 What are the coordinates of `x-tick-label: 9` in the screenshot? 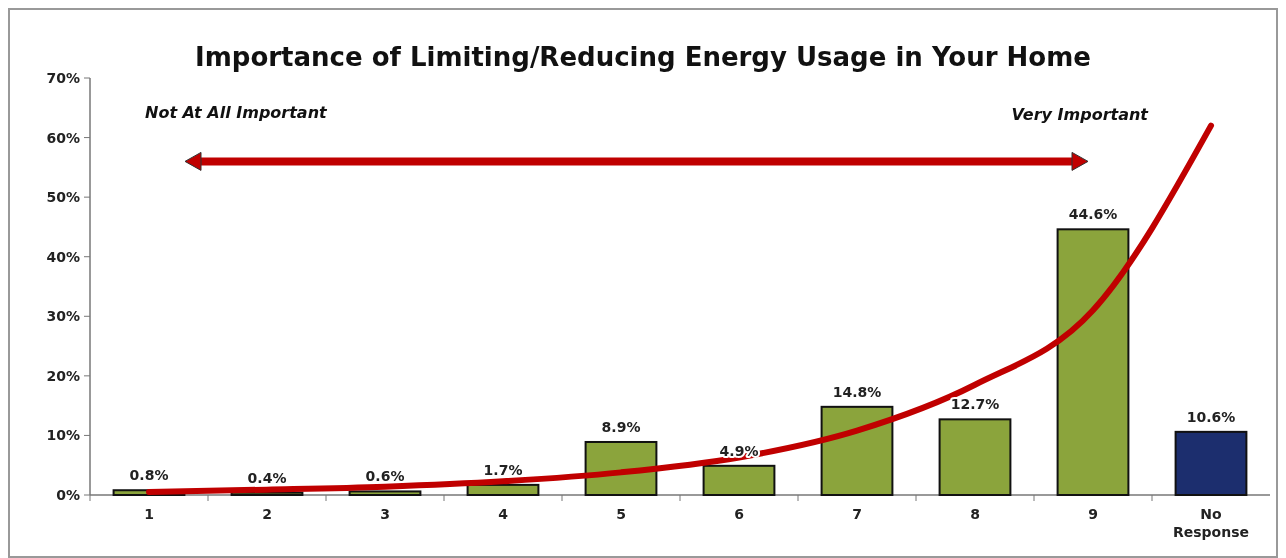 It's located at (1093, 514).